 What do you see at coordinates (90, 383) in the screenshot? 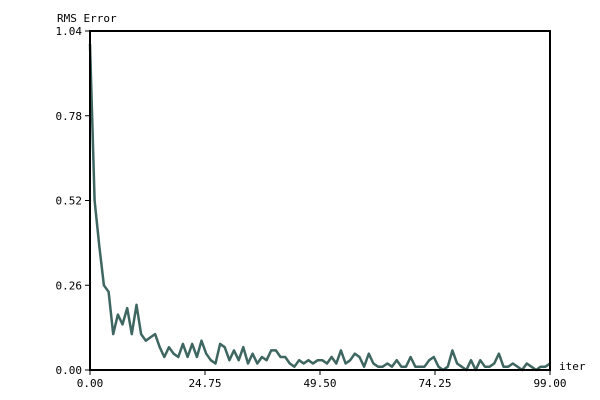
I see `x-tick-label: 0.00` at bounding box center [90, 383].